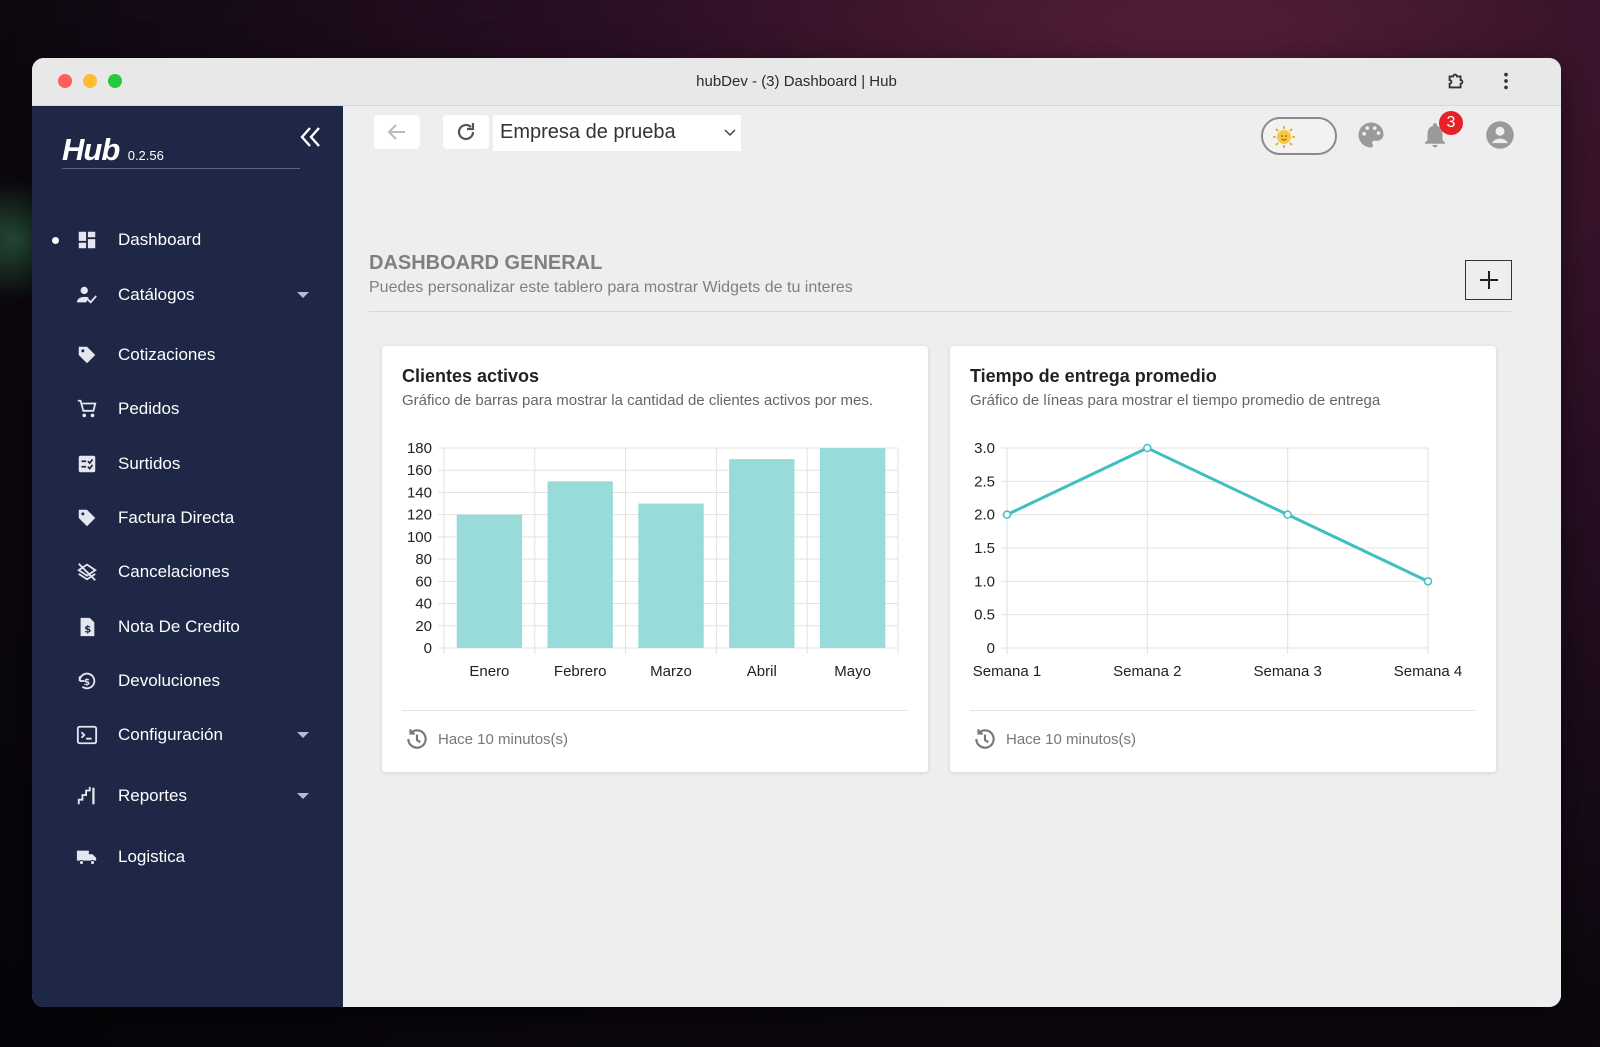 Image resolution: width=1600 pixels, height=1047 pixels. What do you see at coordinates (179, 626) in the screenshot?
I see `sidebar-item-label: Nota De Credito` at bounding box center [179, 626].